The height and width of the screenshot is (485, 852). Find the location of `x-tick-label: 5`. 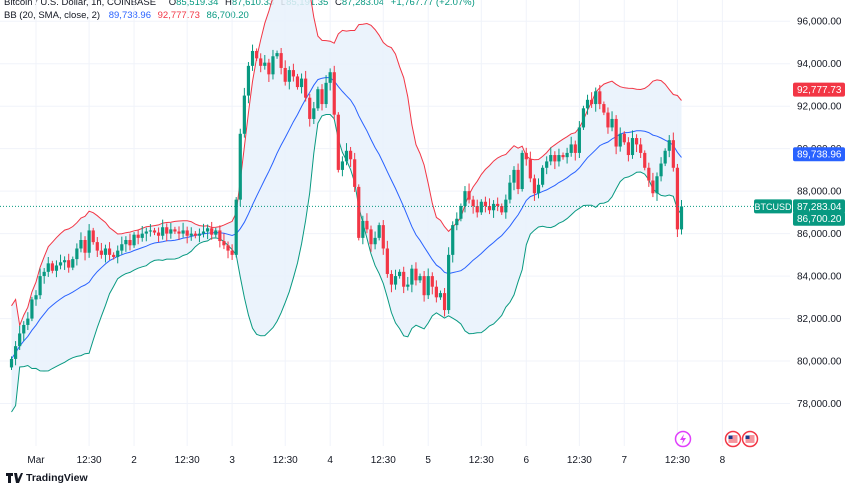

x-tick-label: 5 is located at coordinates (428, 460).